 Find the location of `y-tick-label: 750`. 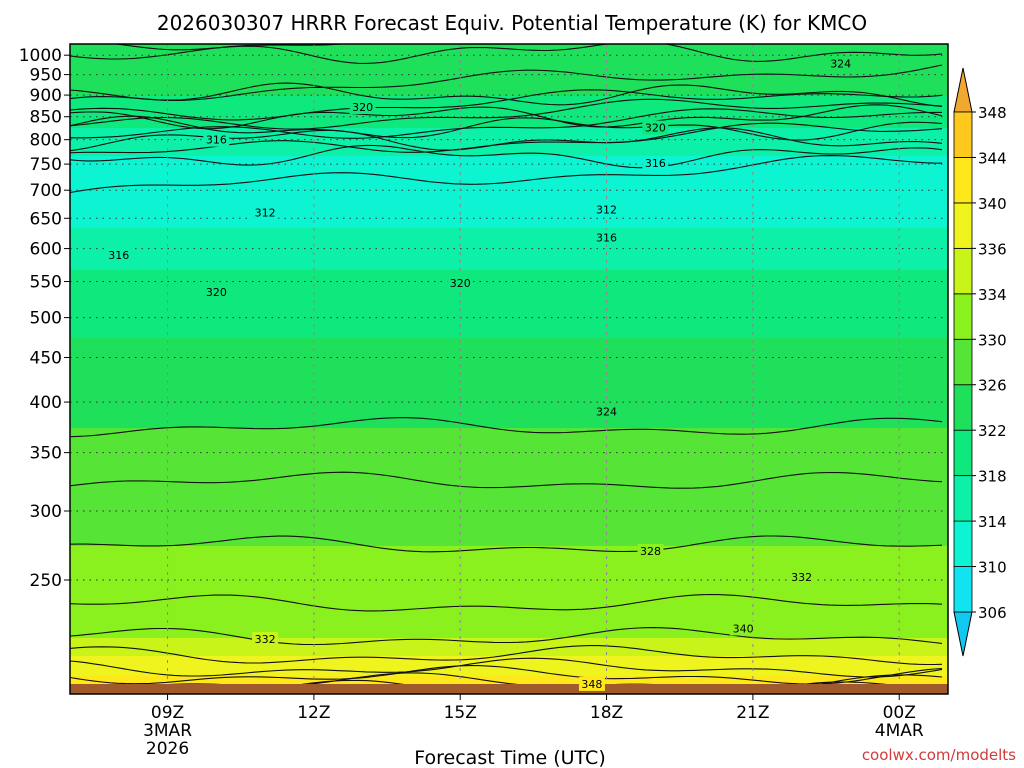

y-tick-label: 750 is located at coordinates (46, 165).